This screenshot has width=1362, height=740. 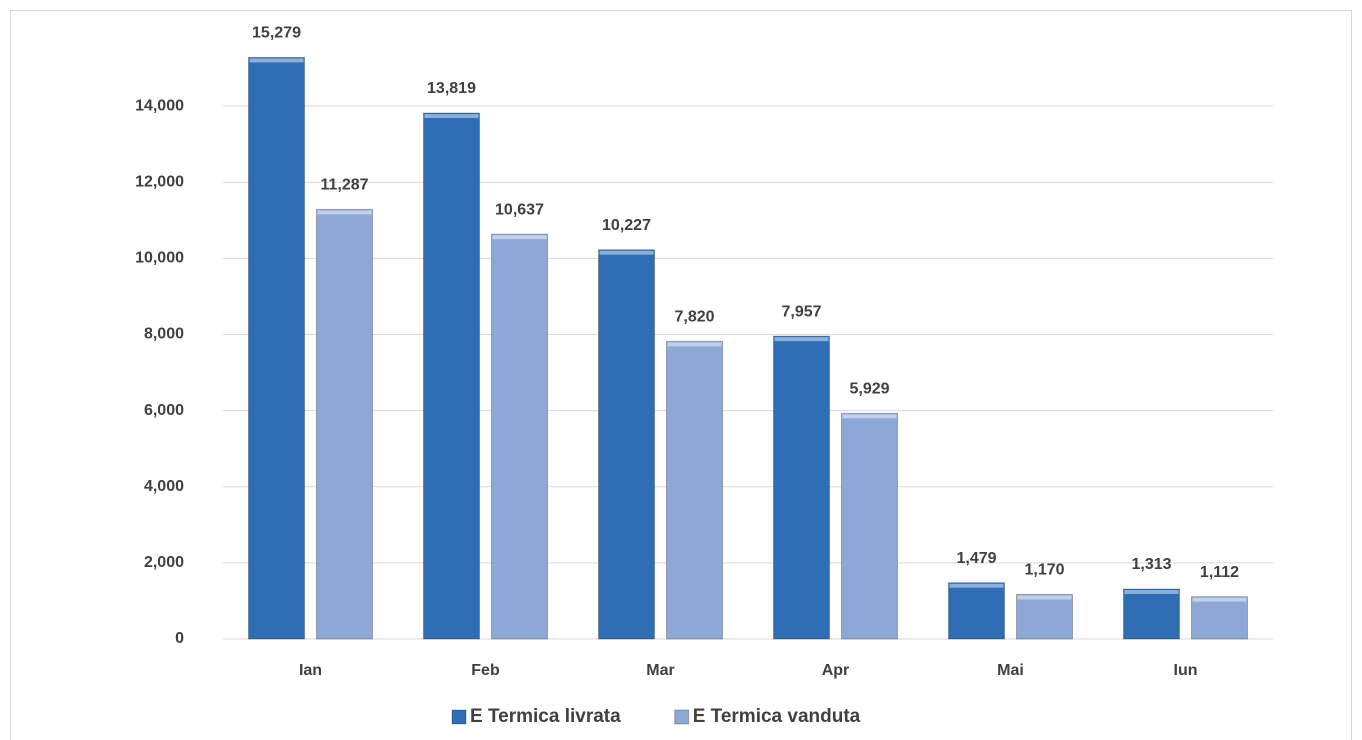 What do you see at coordinates (159, 105) in the screenshot?
I see `y-tick-label: 14,000` at bounding box center [159, 105].